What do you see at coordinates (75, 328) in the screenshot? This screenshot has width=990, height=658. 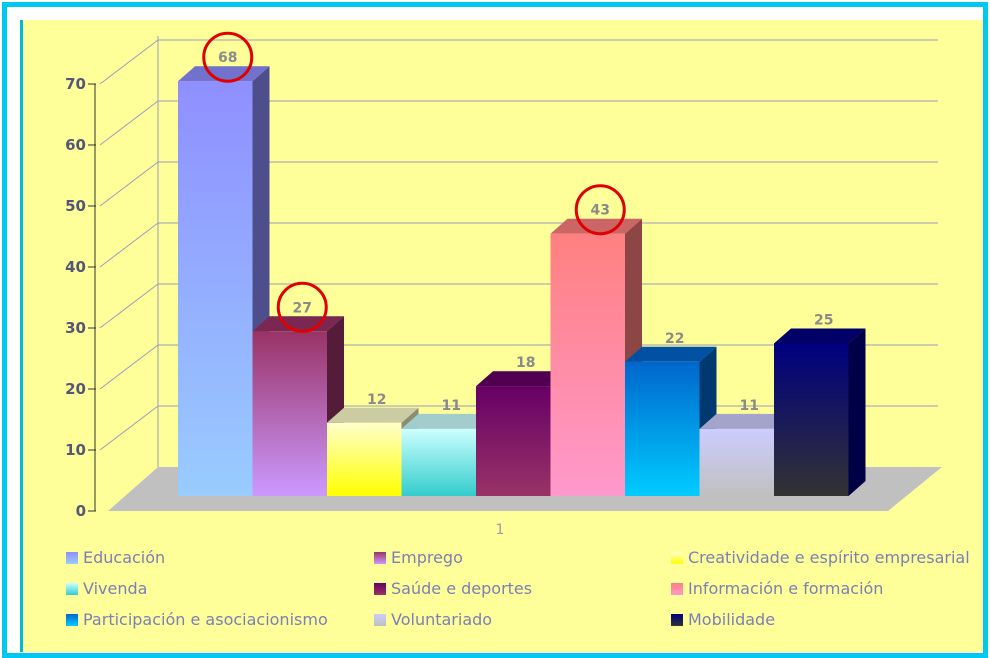 I see `y-tick-label: 30` at bounding box center [75, 328].